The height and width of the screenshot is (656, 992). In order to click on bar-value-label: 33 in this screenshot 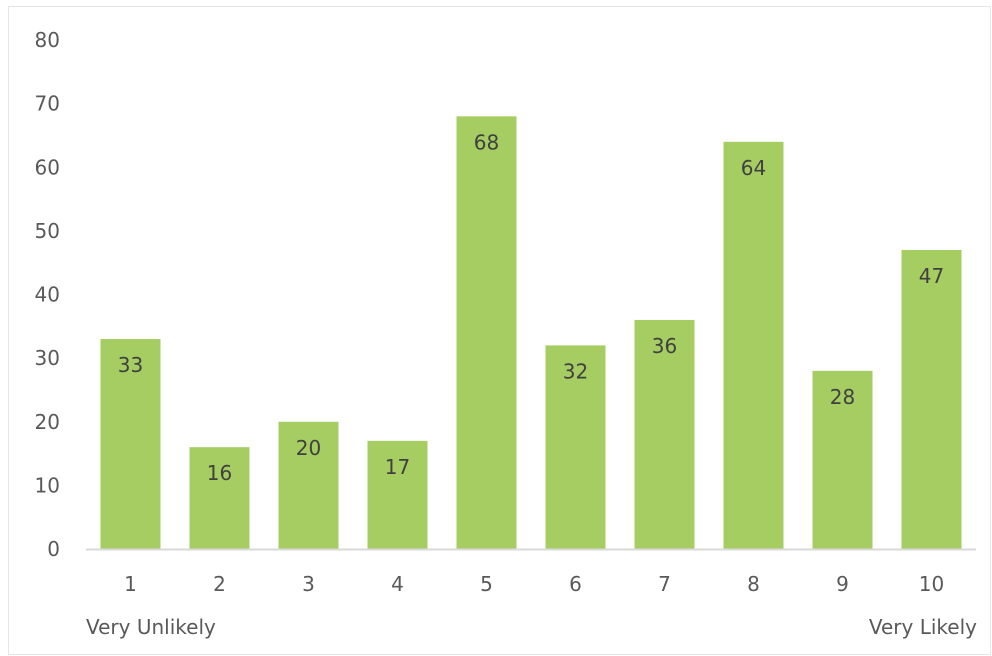, I will do `click(130, 365)`.